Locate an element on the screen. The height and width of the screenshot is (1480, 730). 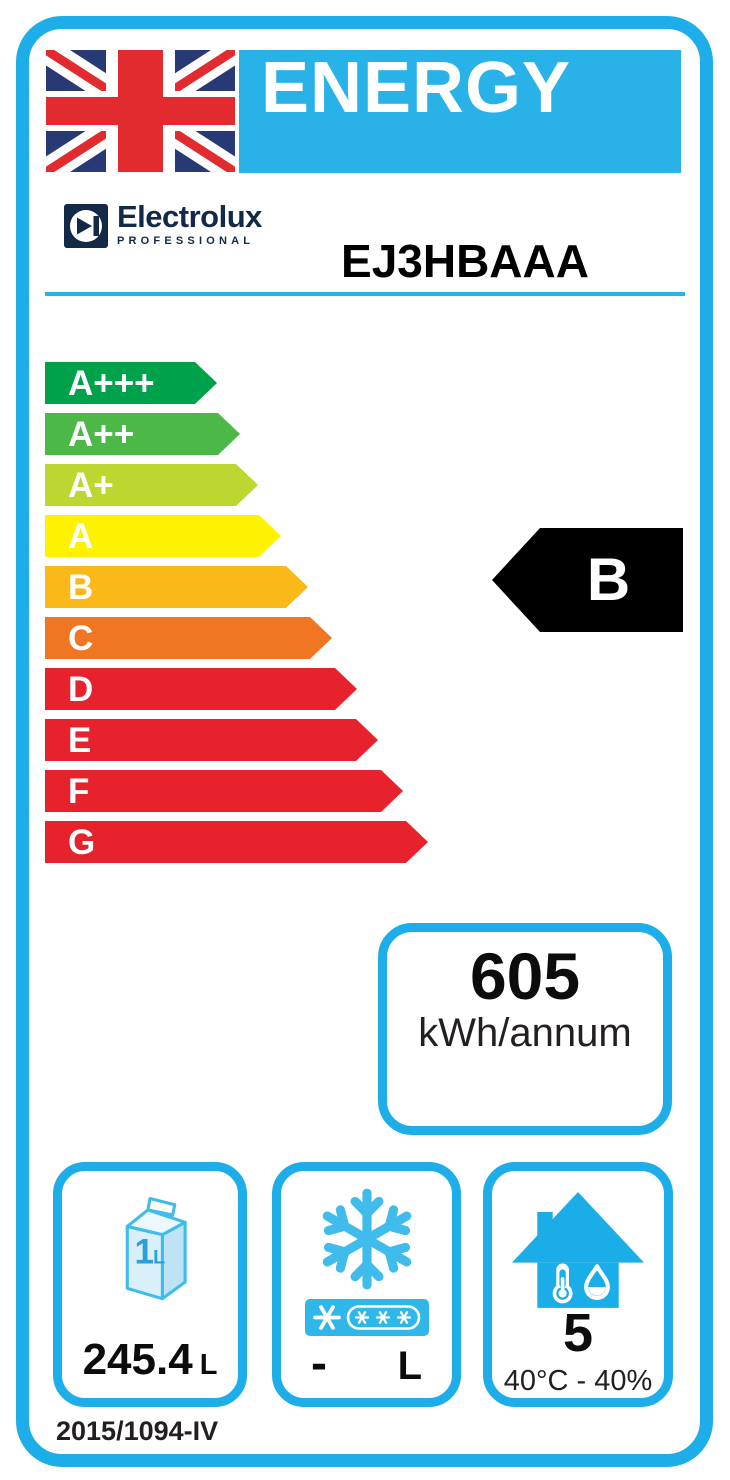
climate-class-value: 5 is located at coordinates (578, 1332).